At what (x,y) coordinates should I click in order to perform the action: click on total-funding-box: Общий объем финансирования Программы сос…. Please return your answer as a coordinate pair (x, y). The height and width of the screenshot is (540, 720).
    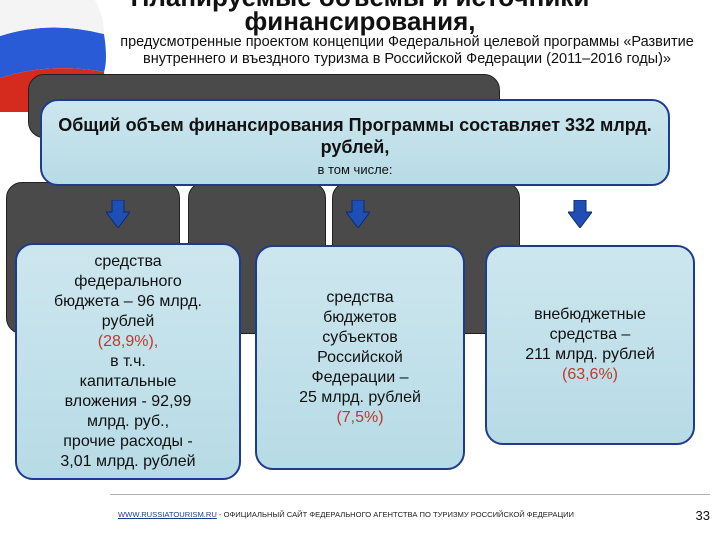
    Looking at the image, I should click on (355, 142).